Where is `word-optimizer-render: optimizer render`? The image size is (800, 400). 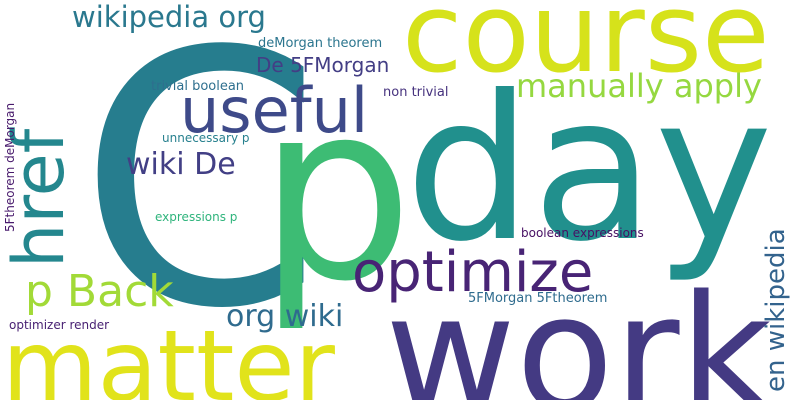
word-optimizer-render: optimizer render is located at coordinates (59, 325).